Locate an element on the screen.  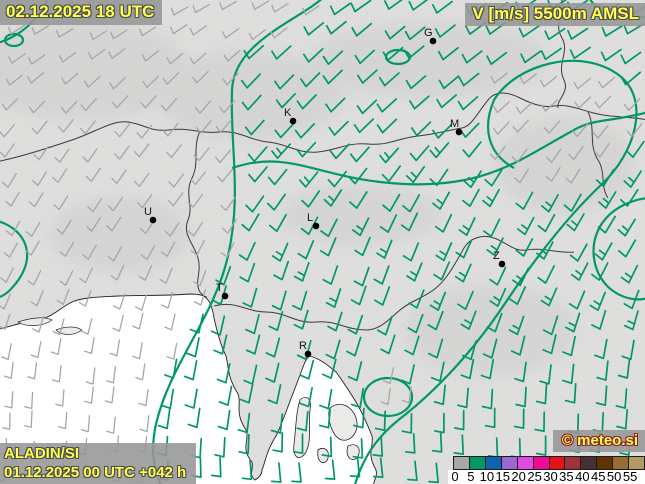
city-label: R is located at coordinates (303, 346).